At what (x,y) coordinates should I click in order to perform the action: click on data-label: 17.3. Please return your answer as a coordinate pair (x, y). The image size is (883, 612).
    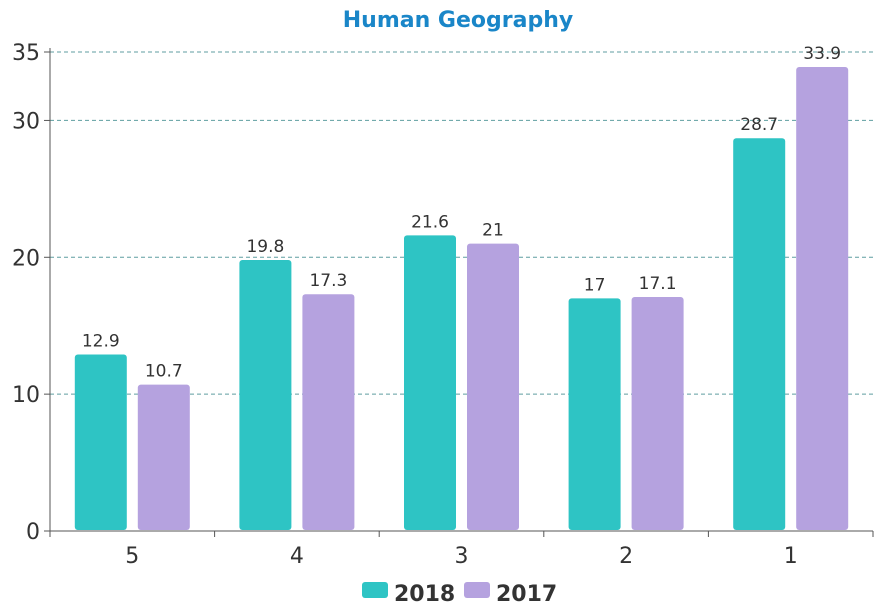
    Looking at the image, I should click on (328, 281).